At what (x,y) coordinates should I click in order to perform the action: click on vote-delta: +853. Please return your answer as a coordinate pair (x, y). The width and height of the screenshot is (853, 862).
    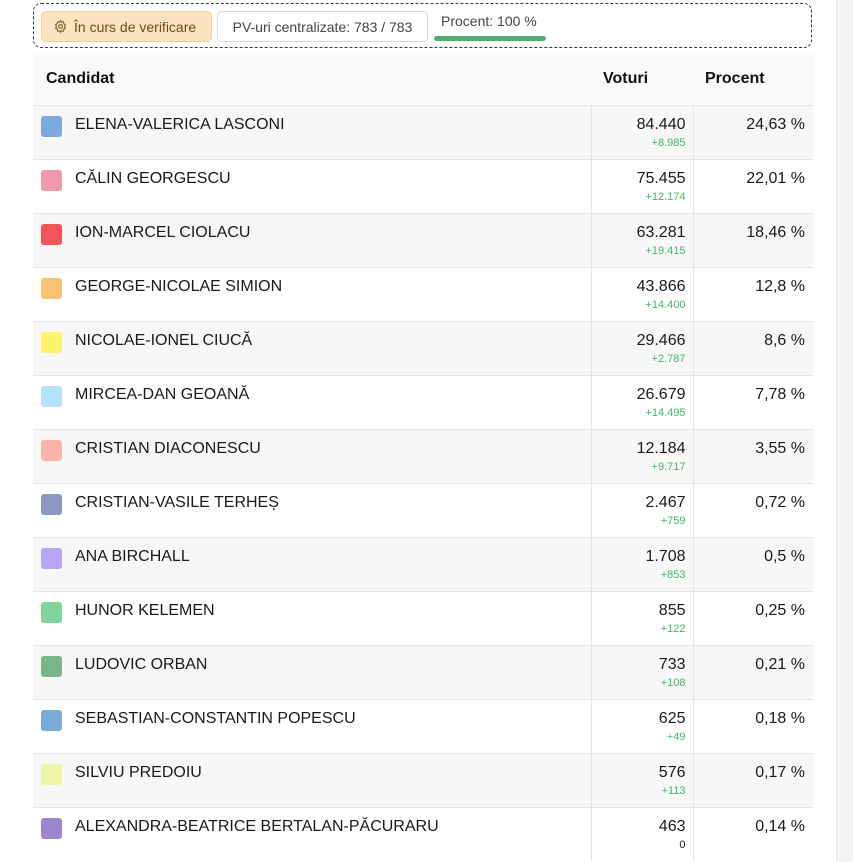
    Looking at the image, I should click on (673, 575).